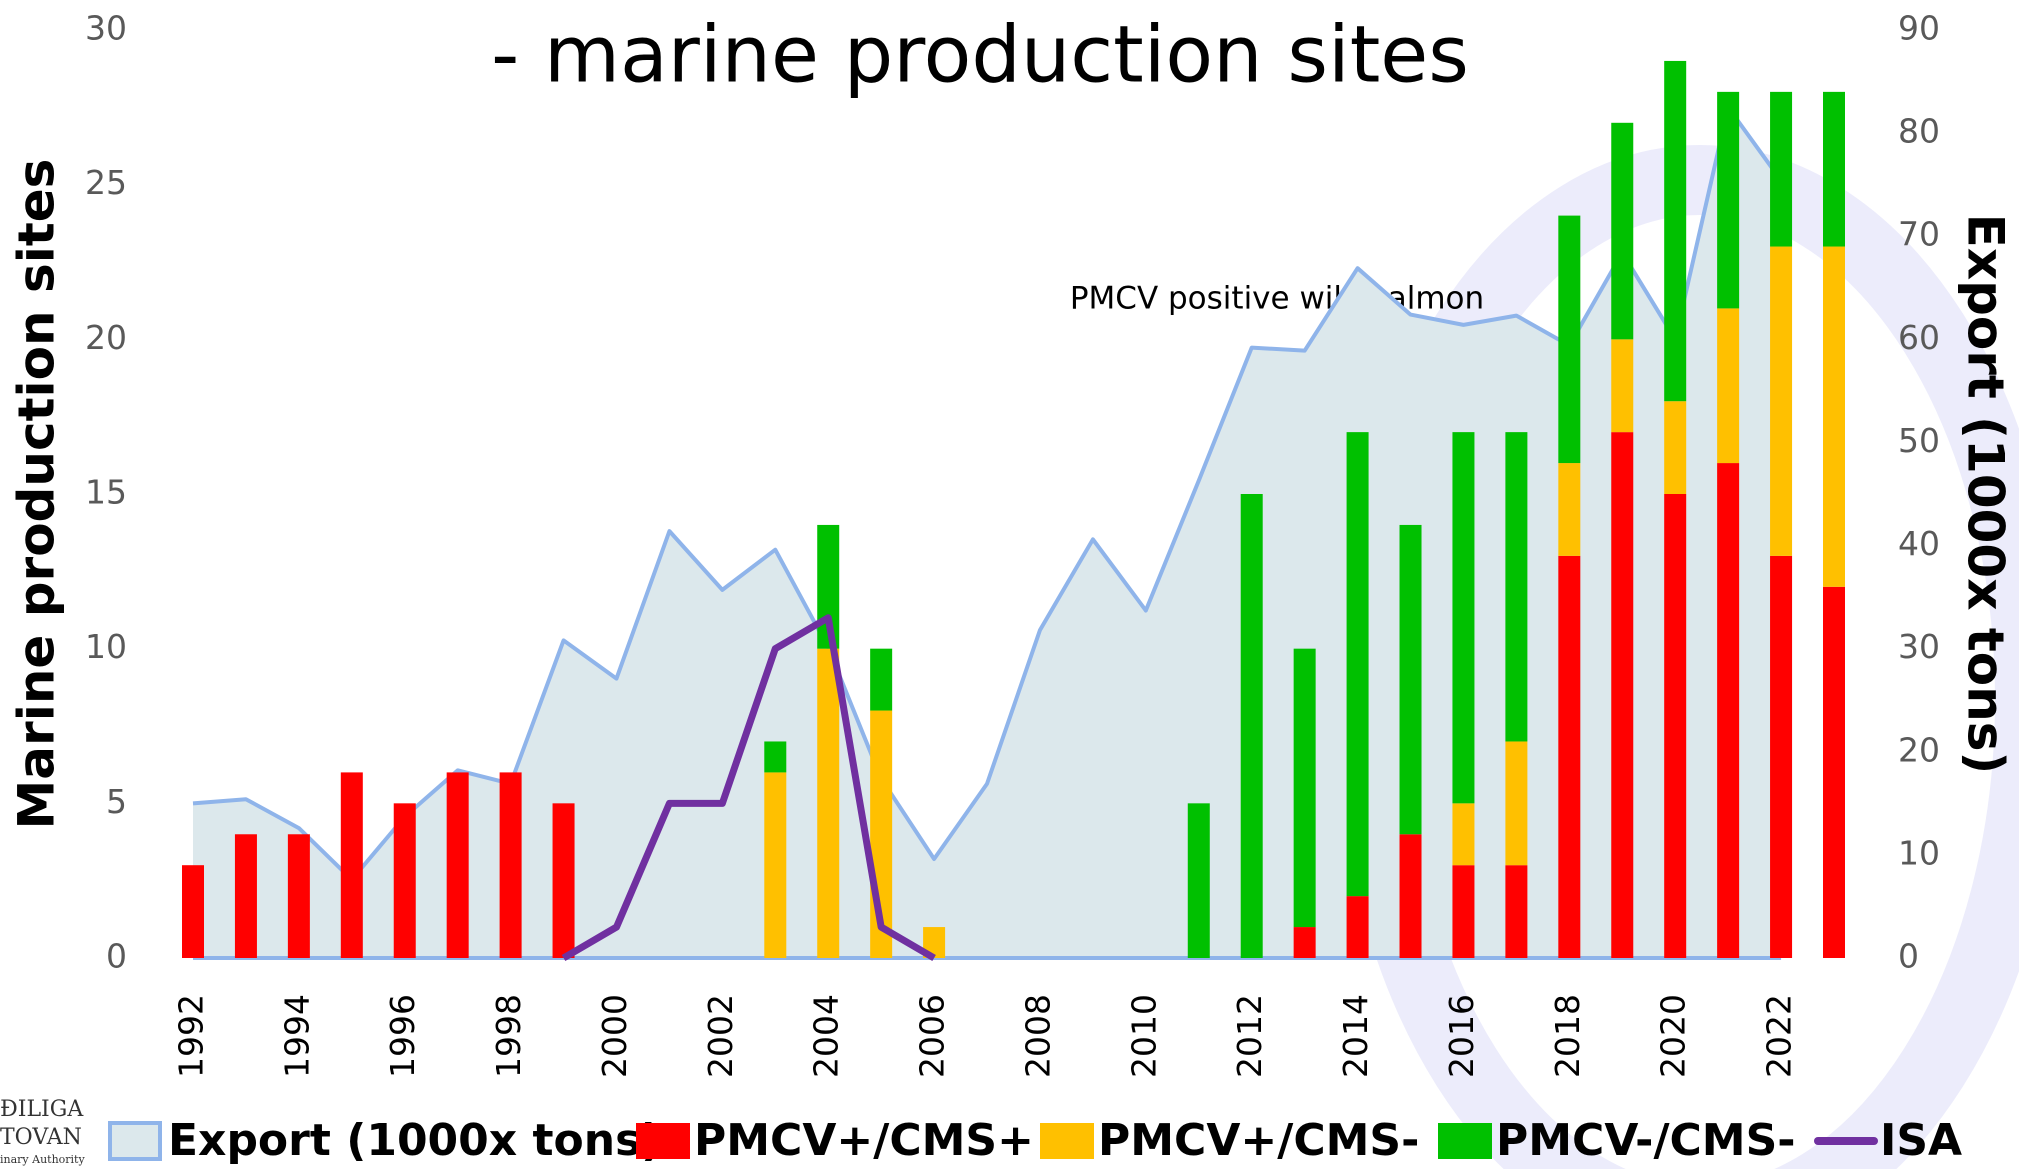 The image size is (2019, 1169). Describe the element at coordinates (864, 1140) in the screenshot. I see `legend-label: PMCV+/CMS+` at that location.